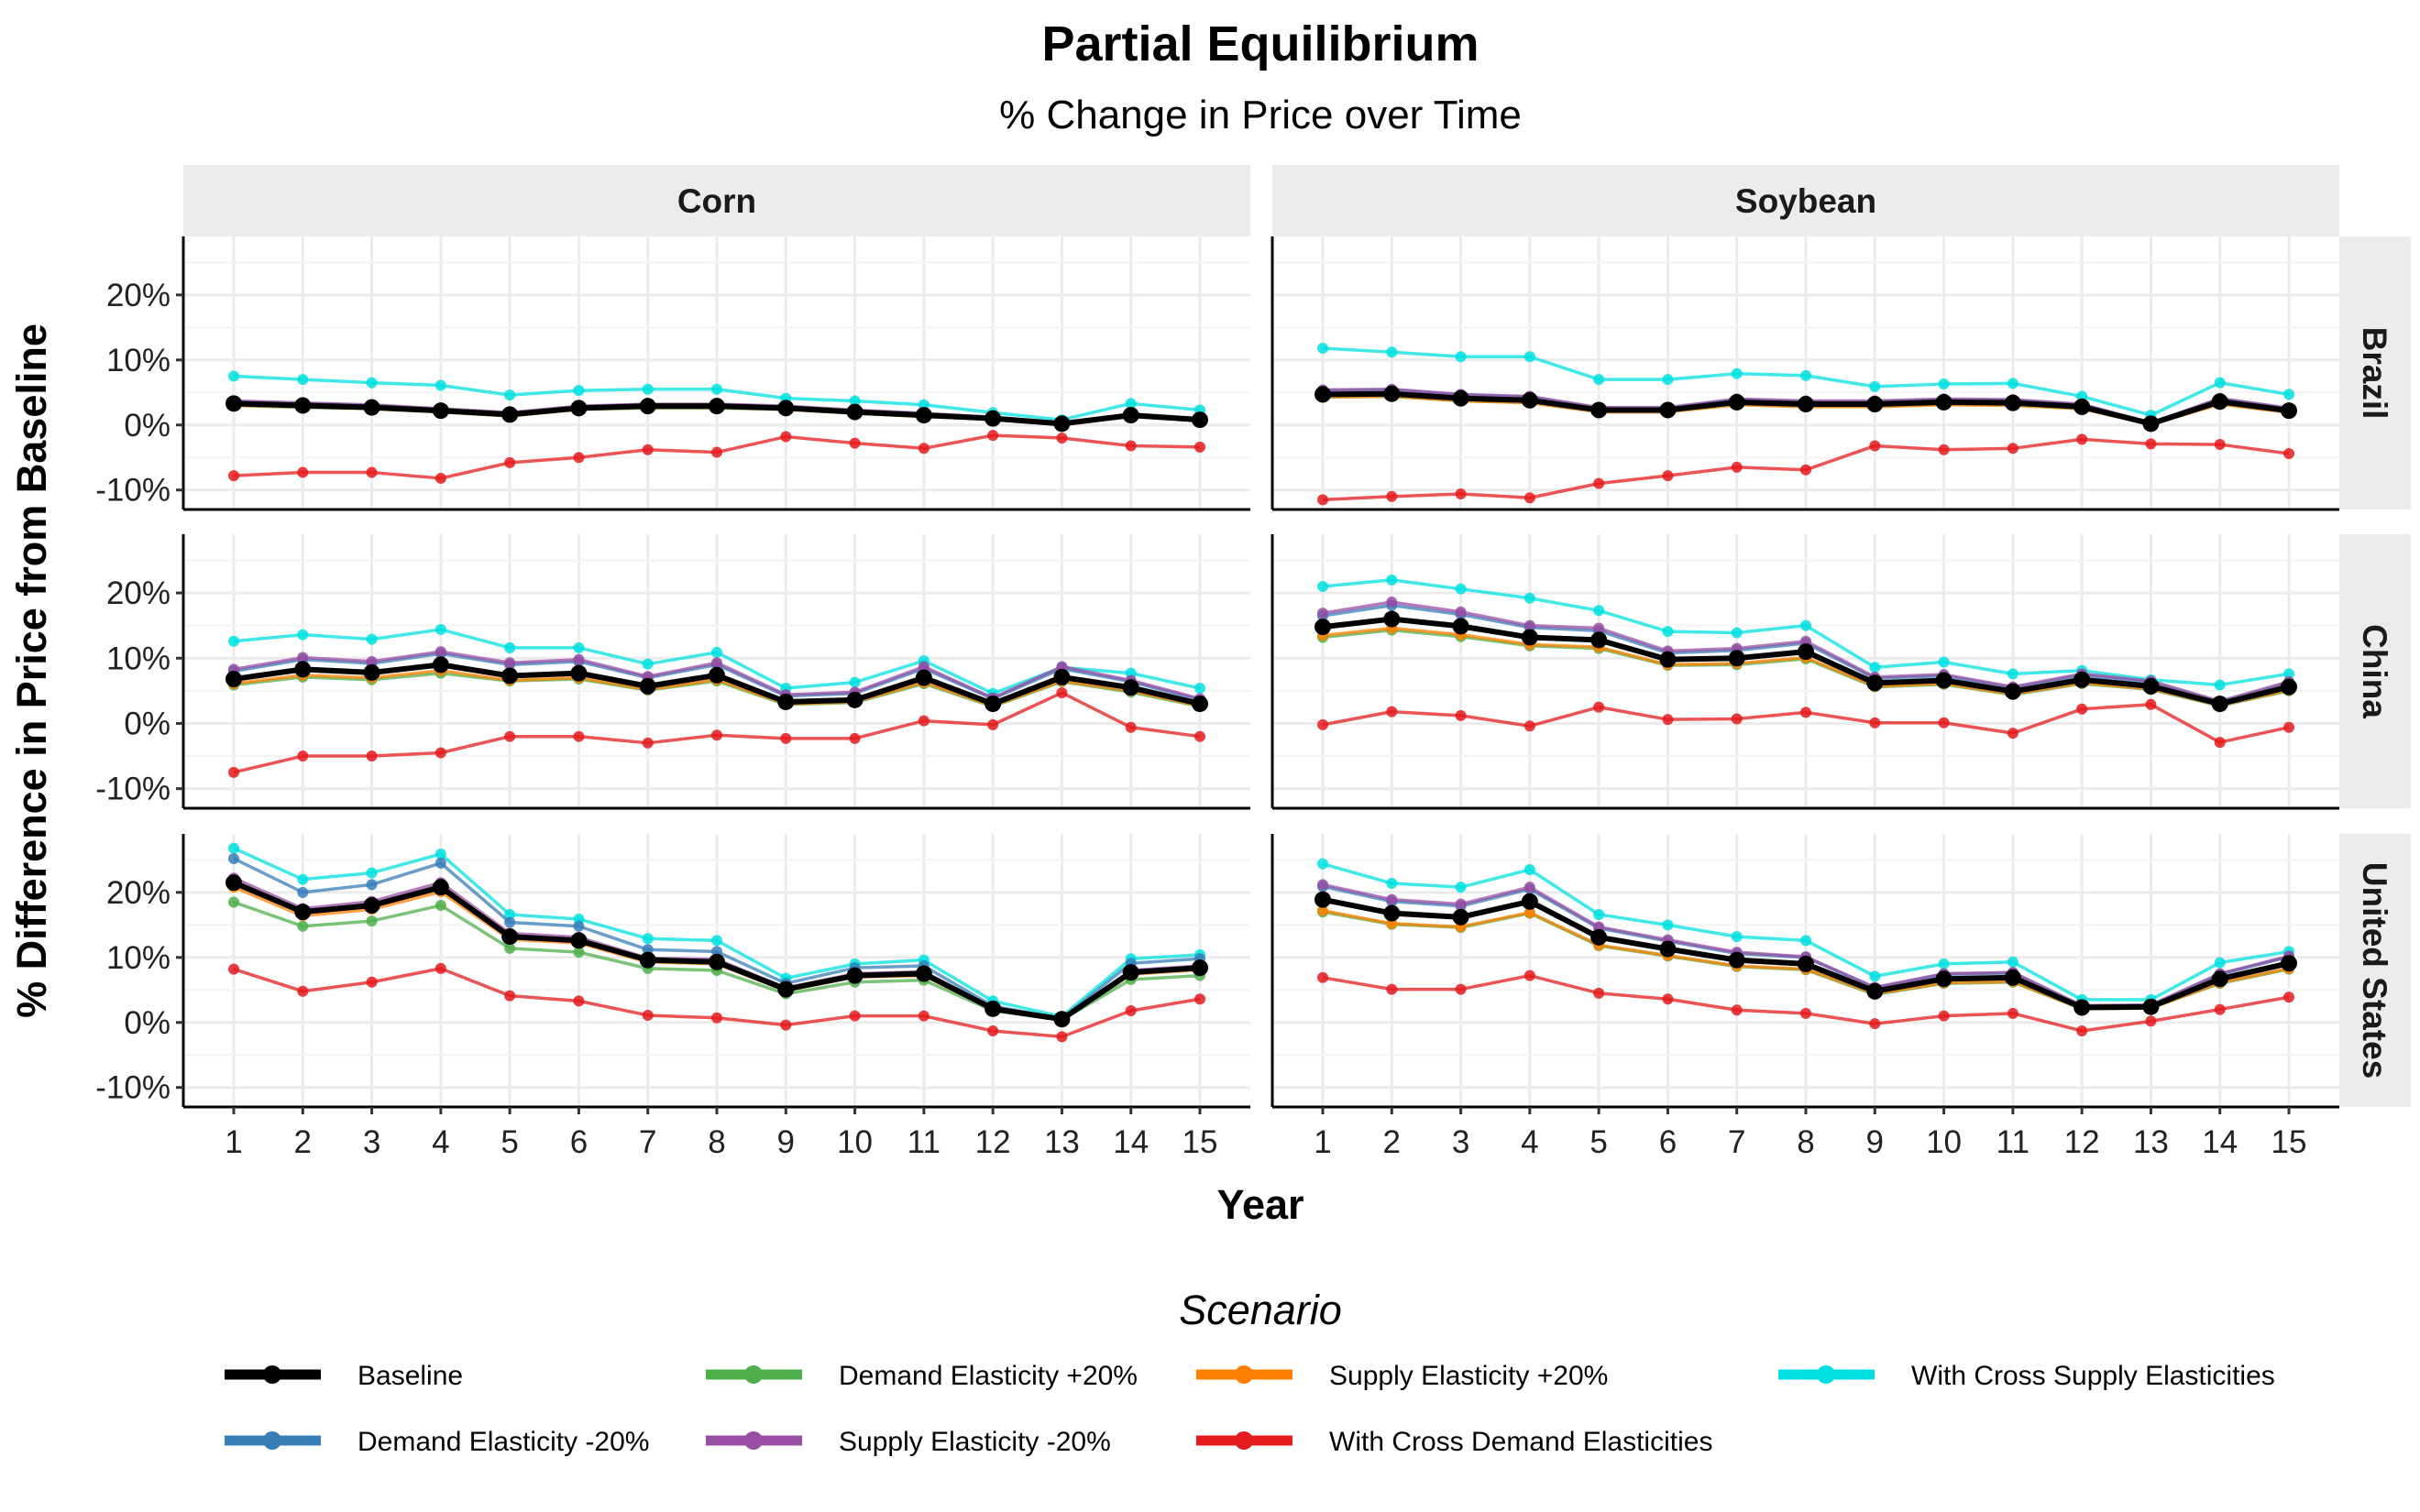 Image resolution: width=2420 pixels, height=1512 pixels. Describe the element at coordinates (922, 1376) in the screenshot. I see `legend-item-demand-elasticity-20: Demand Elasticity +20%` at that location.